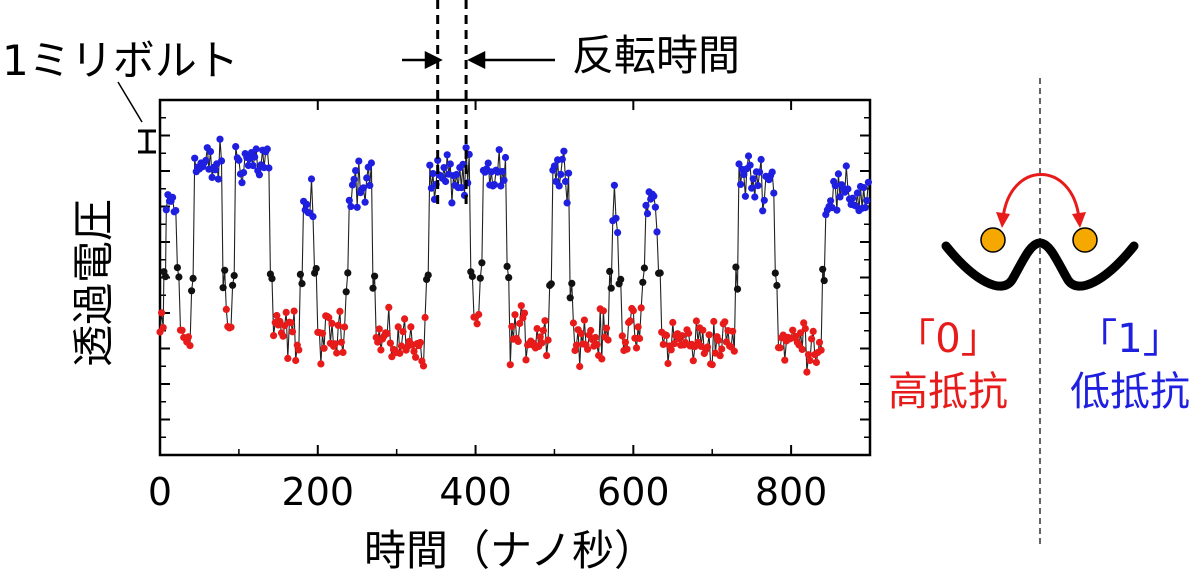 This screenshot has height=582, width=1200. What do you see at coordinates (1079, 220) in the screenshot?
I see `switching-arrowhead-right` at bounding box center [1079, 220].